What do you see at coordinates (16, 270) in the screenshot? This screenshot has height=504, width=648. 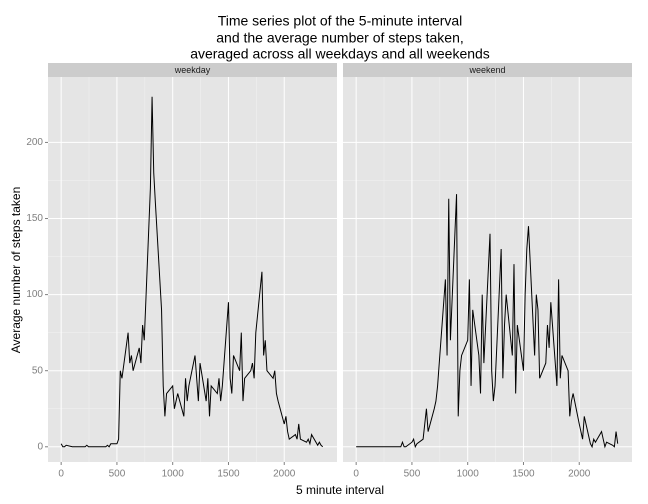 I see `y-axis-title: Average number of steps taken` at bounding box center [16, 270].